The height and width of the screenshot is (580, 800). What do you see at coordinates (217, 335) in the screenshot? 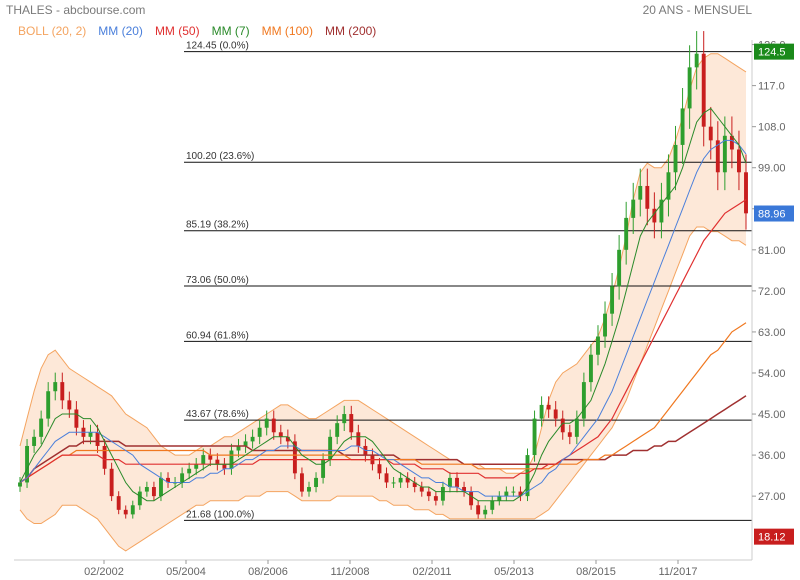
I see `fibonacci-label: 60.94 (61.8%)` at bounding box center [217, 335].